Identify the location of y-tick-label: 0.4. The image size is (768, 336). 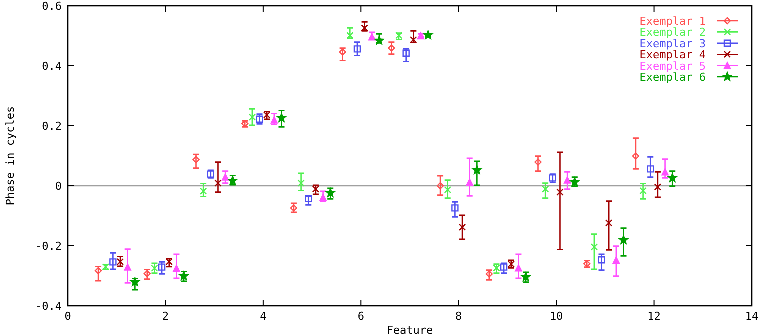
(52, 66).